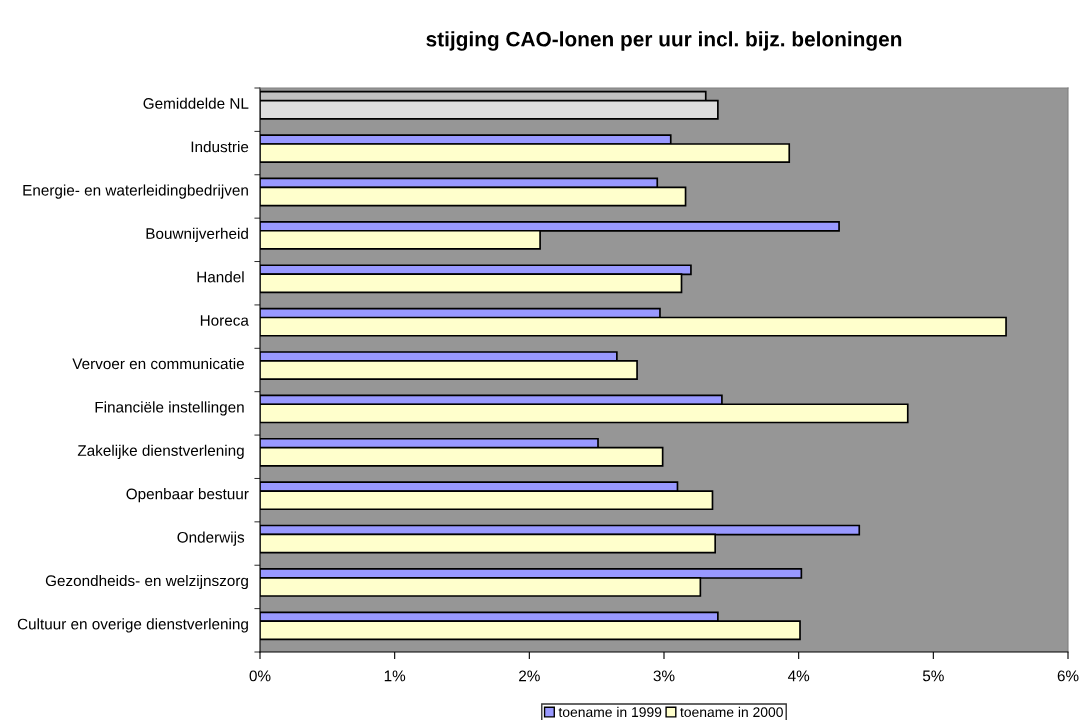 The height and width of the screenshot is (720, 1082). Describe the element at coordinates (1068, 676) in the screenshot. I see `x-tick-label: 6%` at that location.